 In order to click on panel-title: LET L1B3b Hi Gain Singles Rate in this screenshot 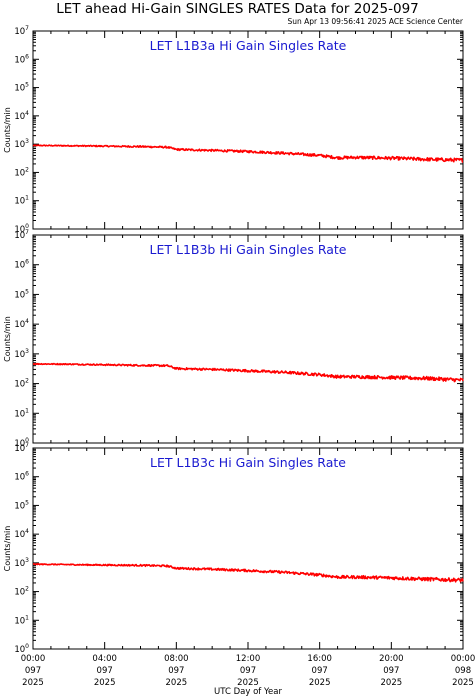, I will do `click(248, 249)`.